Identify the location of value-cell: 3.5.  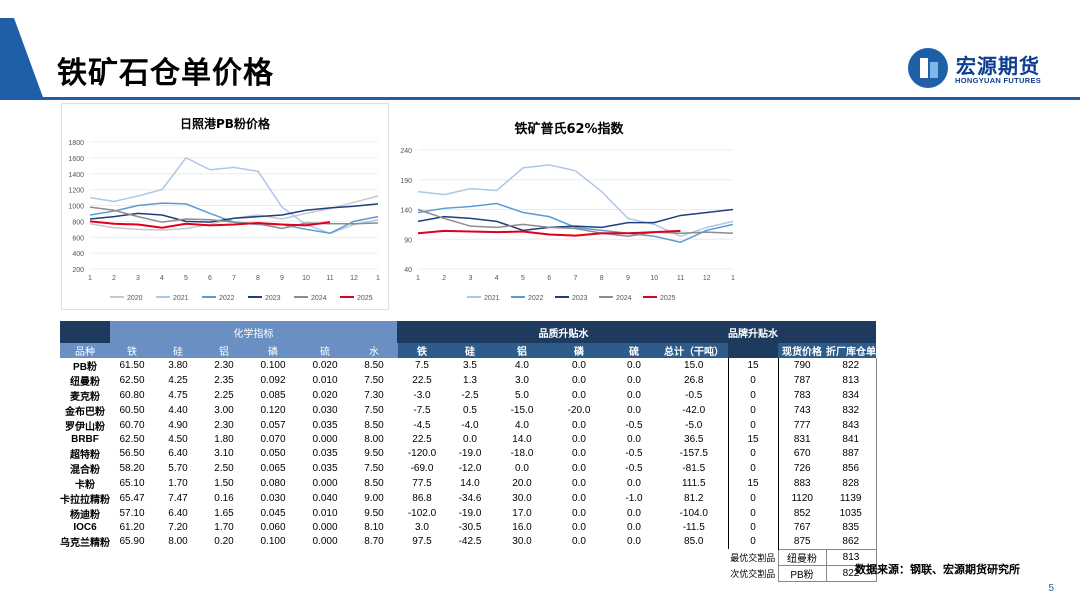
(470, 365).